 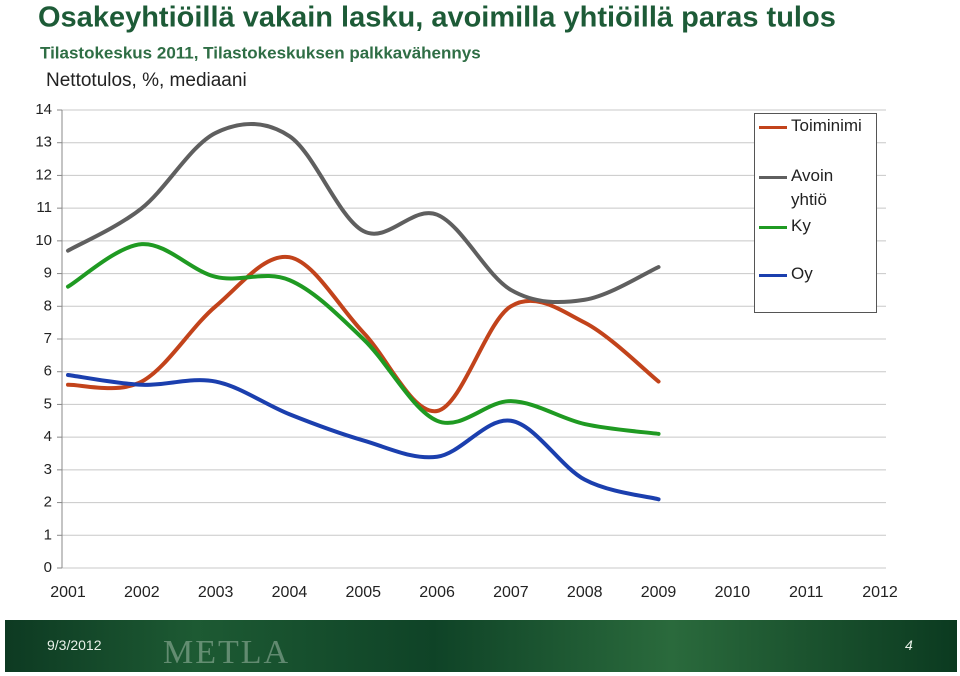 What do you see at coordinates (733, 592) in the screenshot?
I see `x-tick-label: 2010` at bounding box center [733, 592].